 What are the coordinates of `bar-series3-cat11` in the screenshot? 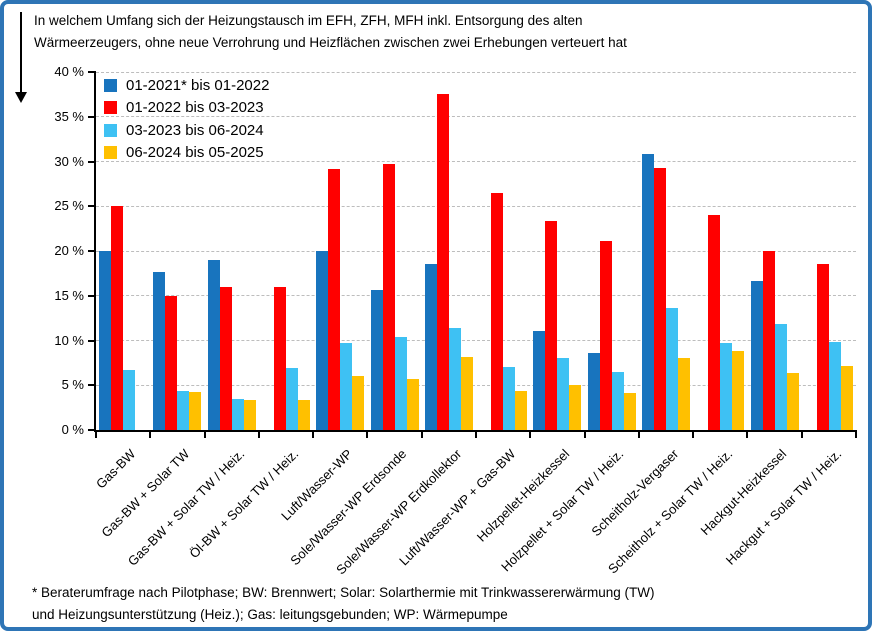 It's located at (738, 390).